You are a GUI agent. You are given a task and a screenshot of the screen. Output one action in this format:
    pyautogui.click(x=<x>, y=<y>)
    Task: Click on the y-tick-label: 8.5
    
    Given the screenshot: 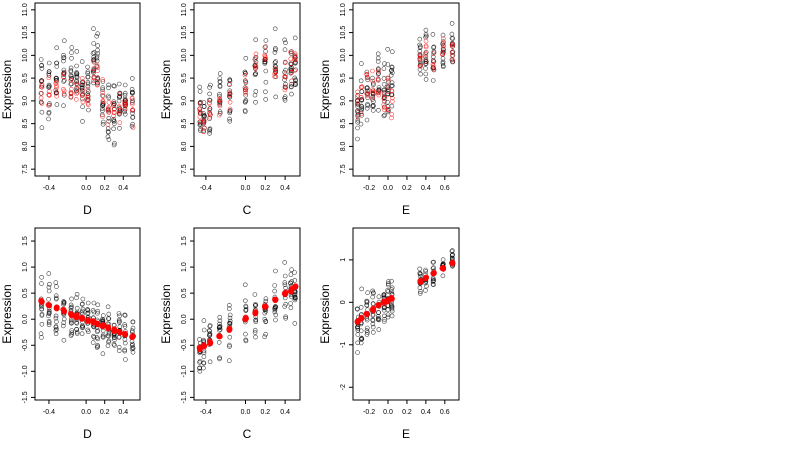 What is the action you would take?
    pyautogui.click(x=184, y=124)
    